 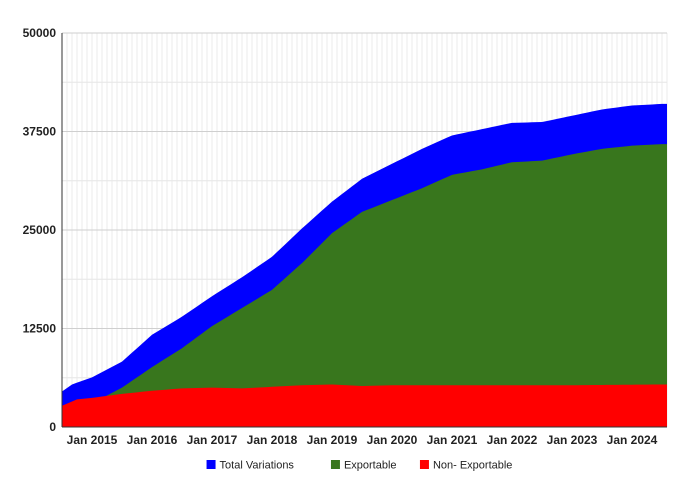 What do you see at coordinates (632, 440) in the screenshot?
I see `x-tick-label: Jan 2024` at bounding box center [632, 440].